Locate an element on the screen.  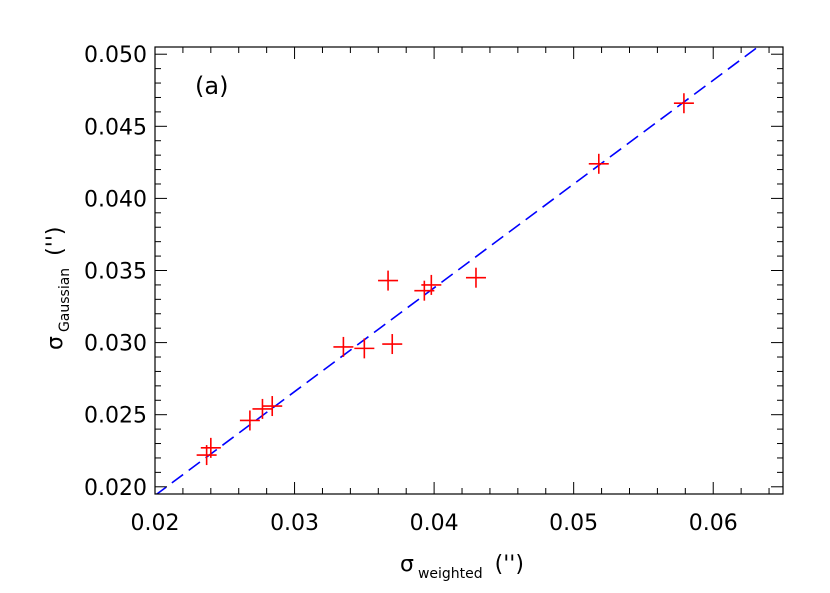
y-tick-label: 0.035 is located at coordinates (115, 272).